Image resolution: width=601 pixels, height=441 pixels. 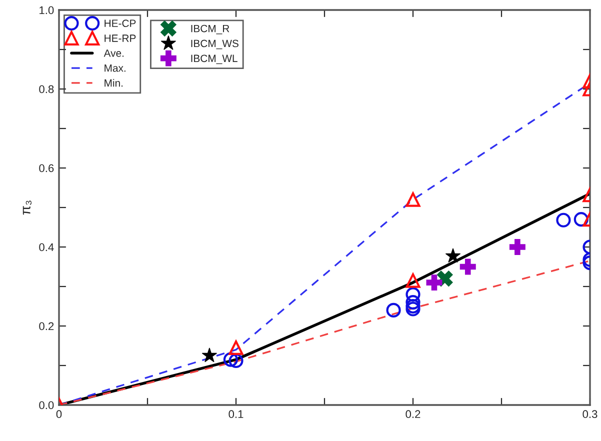 What do you see at coordinates (114, 53) in the screenshot?
I see `legend-label: Ave.` at bounding box center [114, 53].